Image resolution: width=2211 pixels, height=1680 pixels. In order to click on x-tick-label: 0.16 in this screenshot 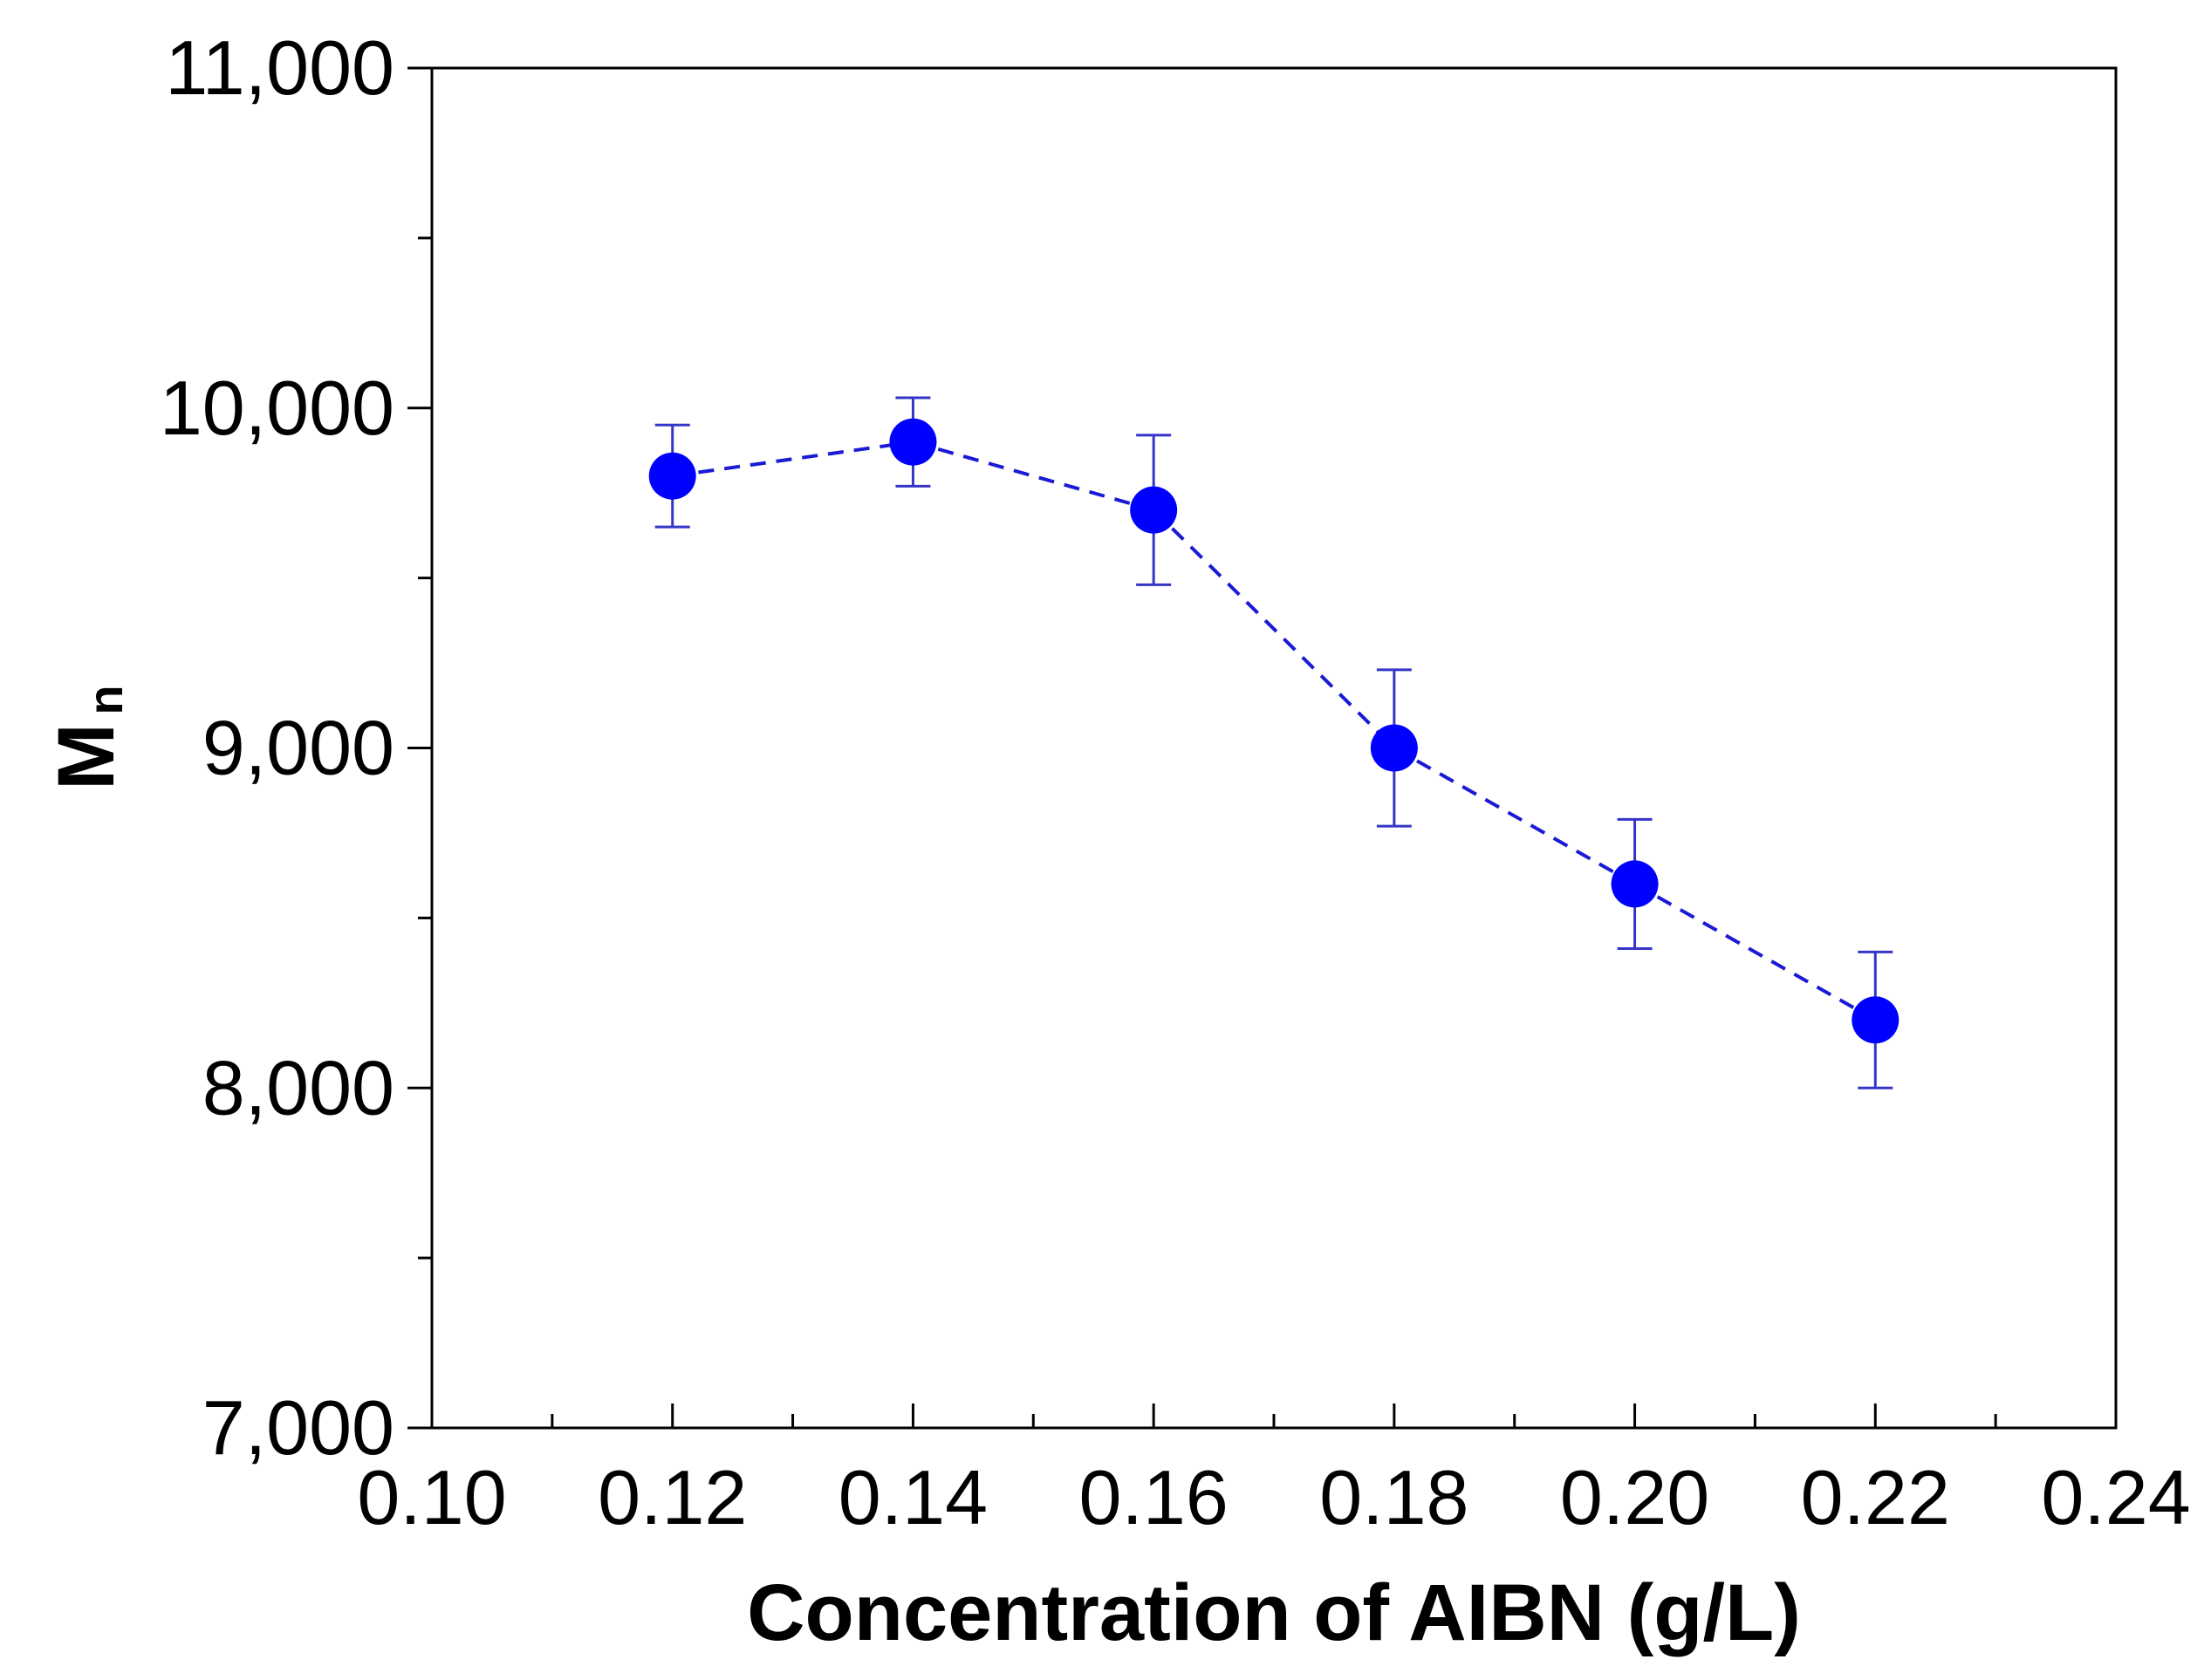, I will do `click(1154, 1497)`.